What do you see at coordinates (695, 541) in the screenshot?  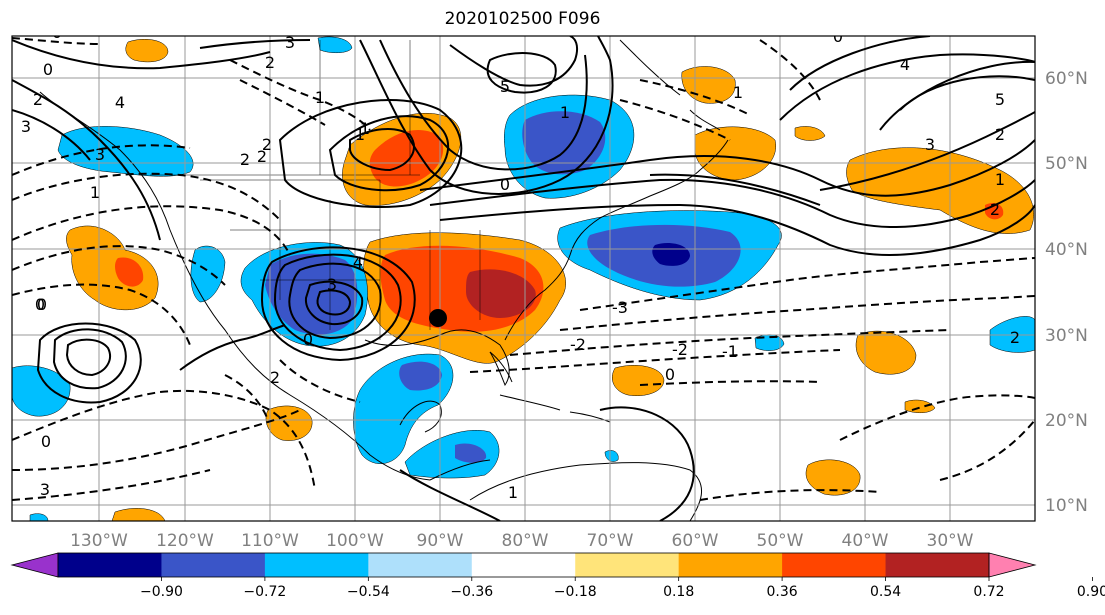 I see `longitude-label: 60°W` at bounding box center [695, 541].